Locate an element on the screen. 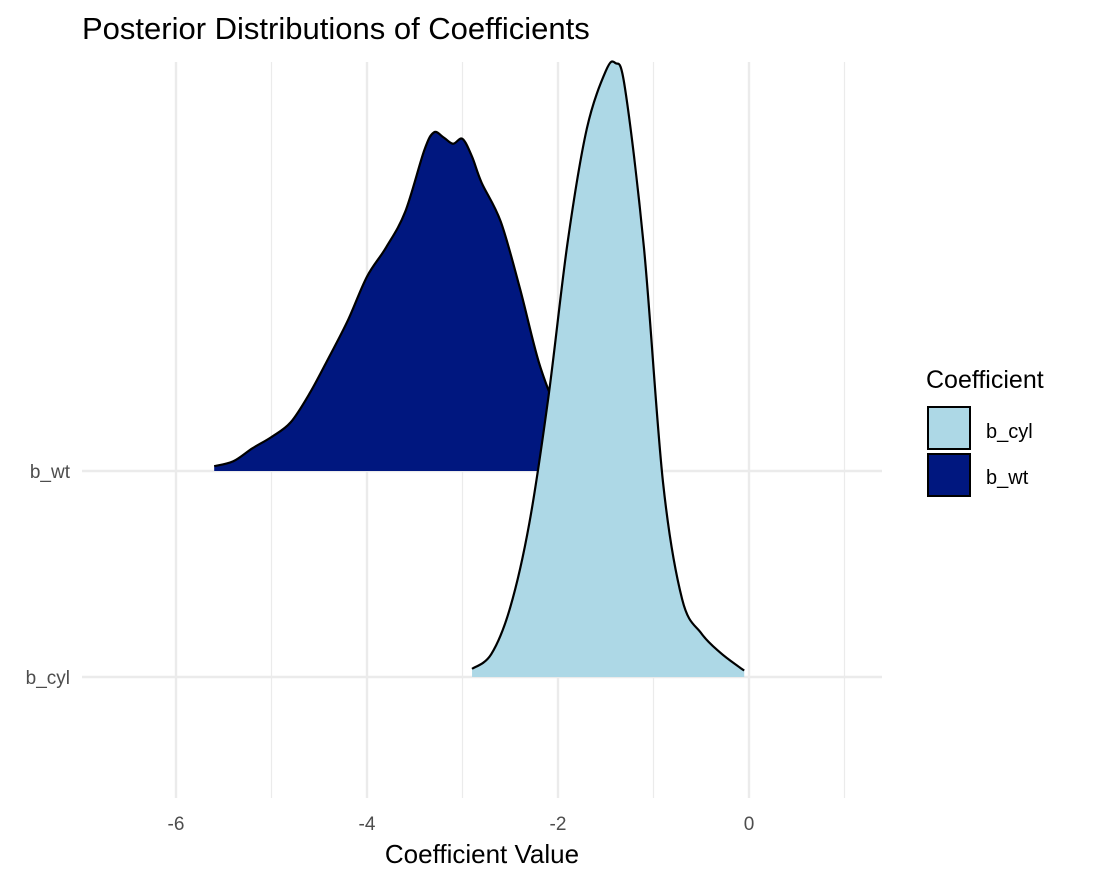  x-tick-label: 0 is located at coordinates (749, 824).